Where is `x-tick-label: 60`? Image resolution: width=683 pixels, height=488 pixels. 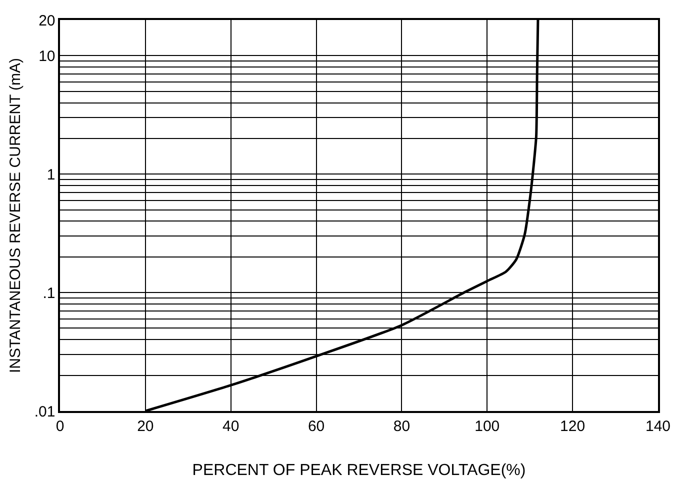
x-tick-label: 60 is located at coordinates (316, 426).